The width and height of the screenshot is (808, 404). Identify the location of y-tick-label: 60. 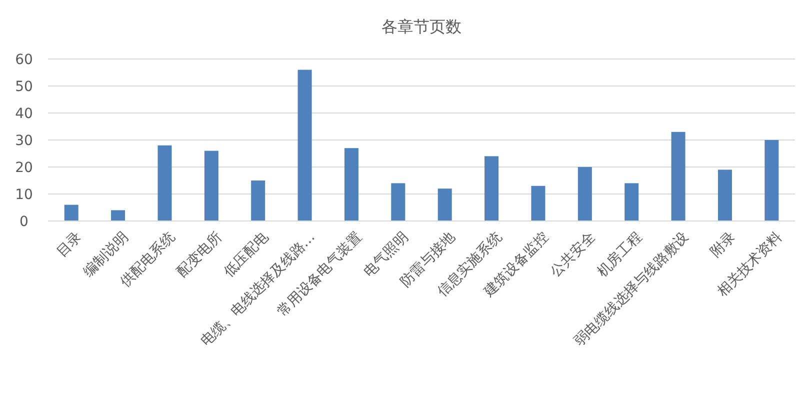
(24, 60).